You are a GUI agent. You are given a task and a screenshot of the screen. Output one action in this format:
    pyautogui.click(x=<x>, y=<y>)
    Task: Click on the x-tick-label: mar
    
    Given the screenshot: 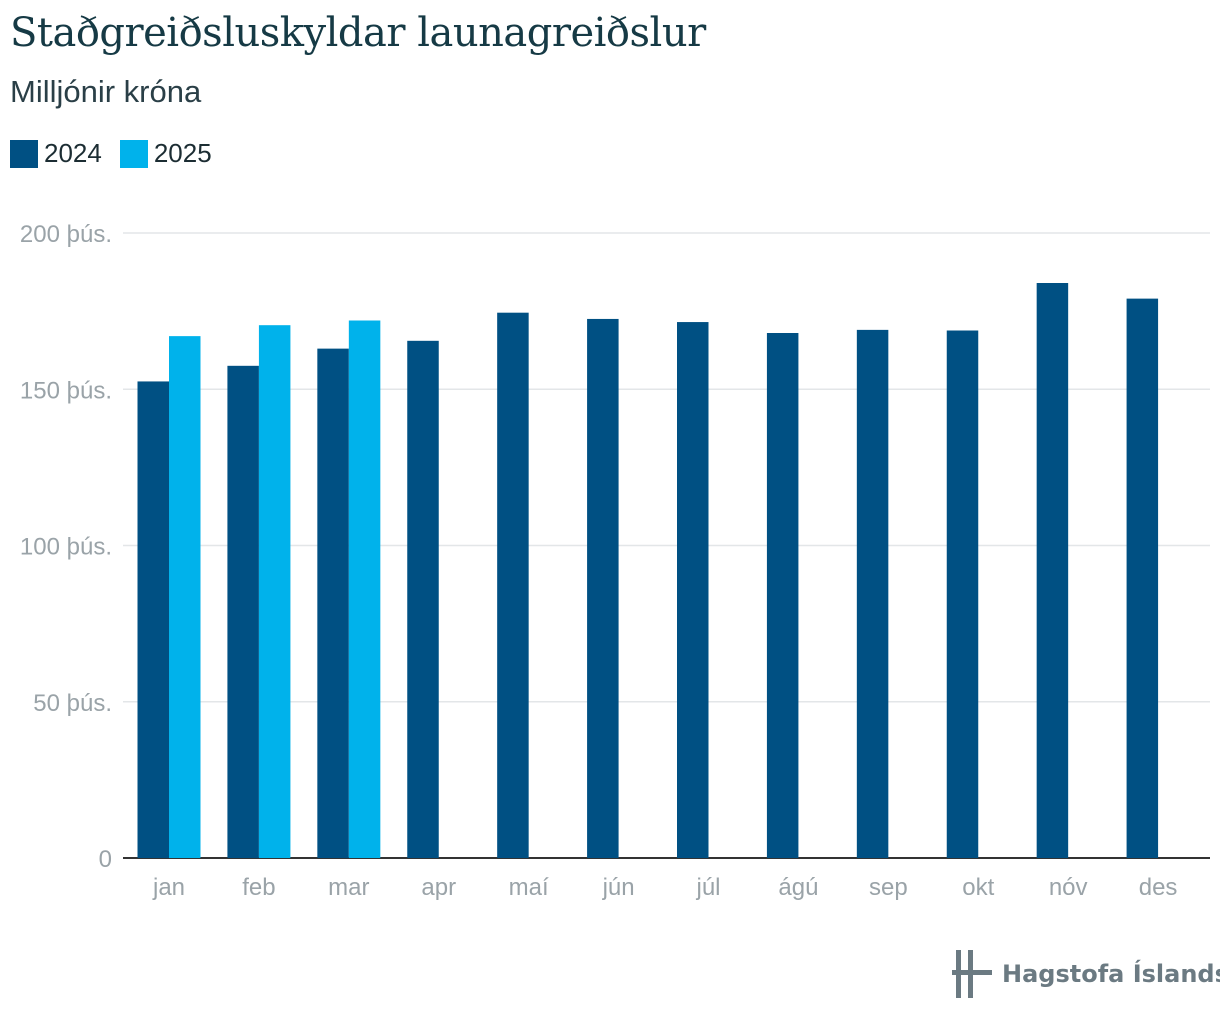 What is the action you would take?
    pyautogui.click(x=348, y=887)
    